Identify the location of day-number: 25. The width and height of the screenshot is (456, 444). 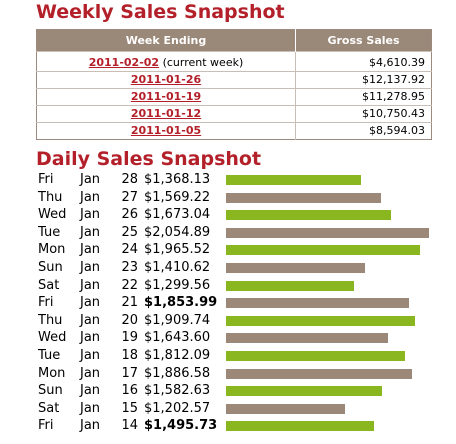
(129, 232).